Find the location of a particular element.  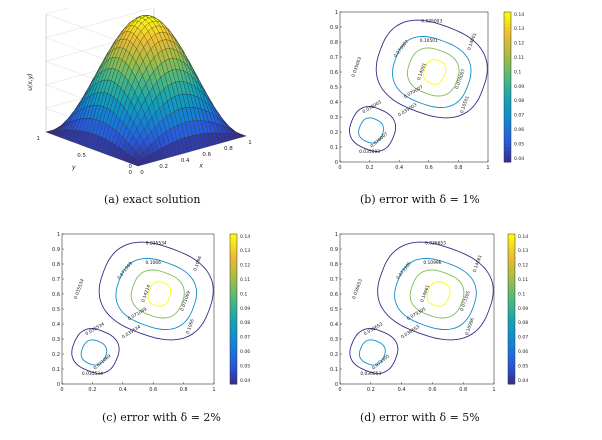

colorbar-tick-label: 0.09 is located at coordinates (245, 309).